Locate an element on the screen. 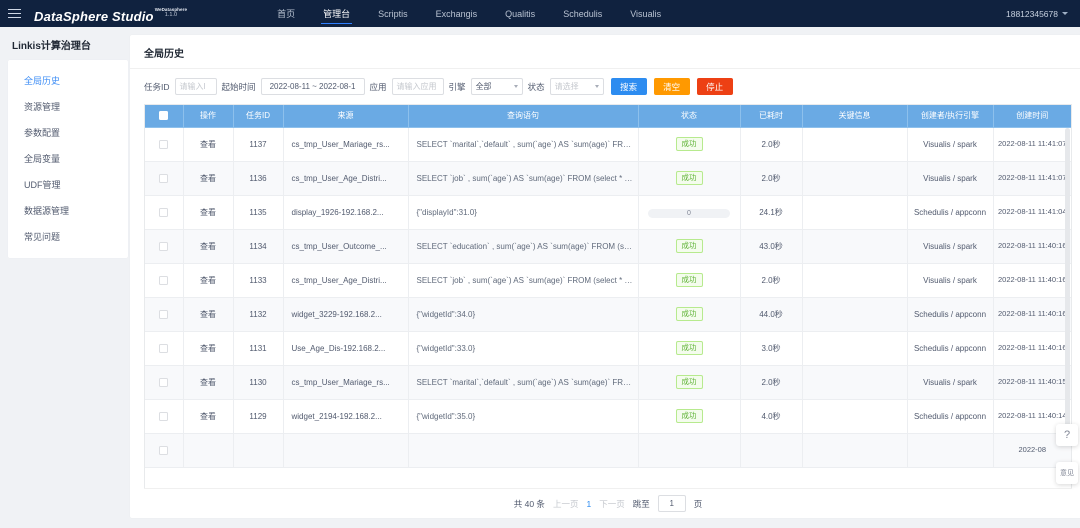 The height and width of the screenshot is (528, 1080). column-action: 操作 is located at coordinates (208, 116).